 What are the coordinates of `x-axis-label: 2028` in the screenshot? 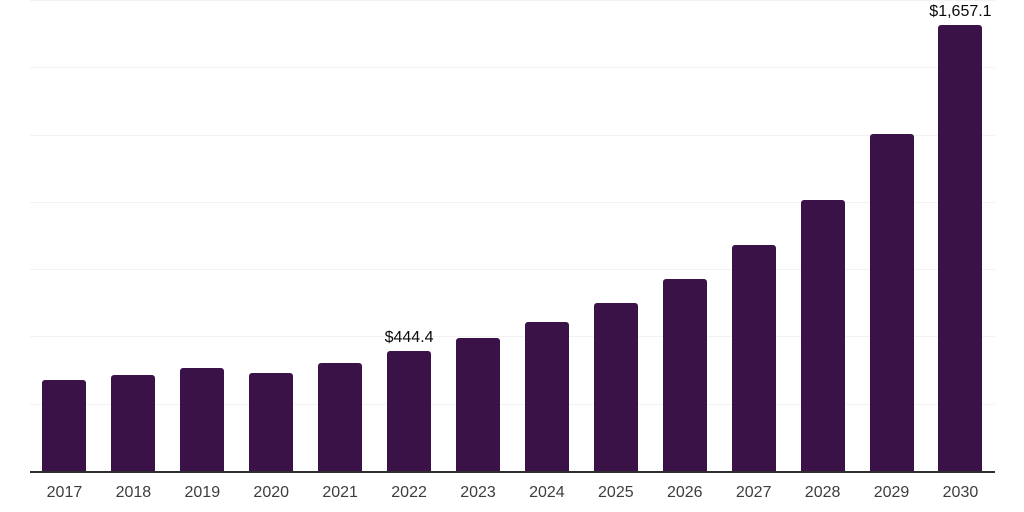 It's located at (822, 492).